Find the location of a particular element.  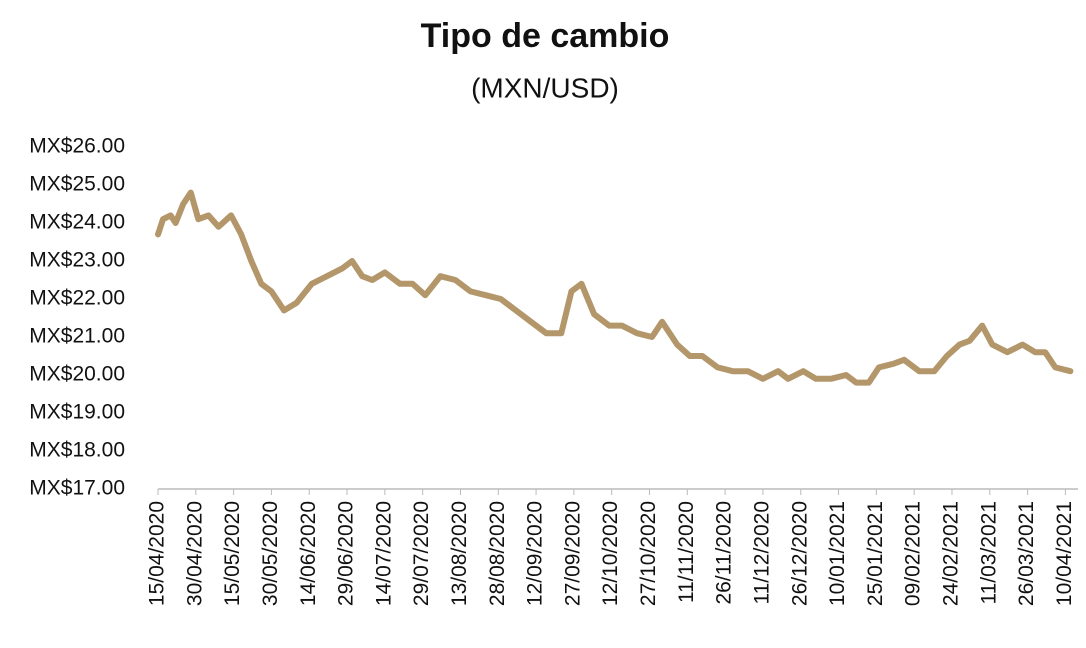

x-tick-label: 14/06/2020 is located at coordinates (308, 553).